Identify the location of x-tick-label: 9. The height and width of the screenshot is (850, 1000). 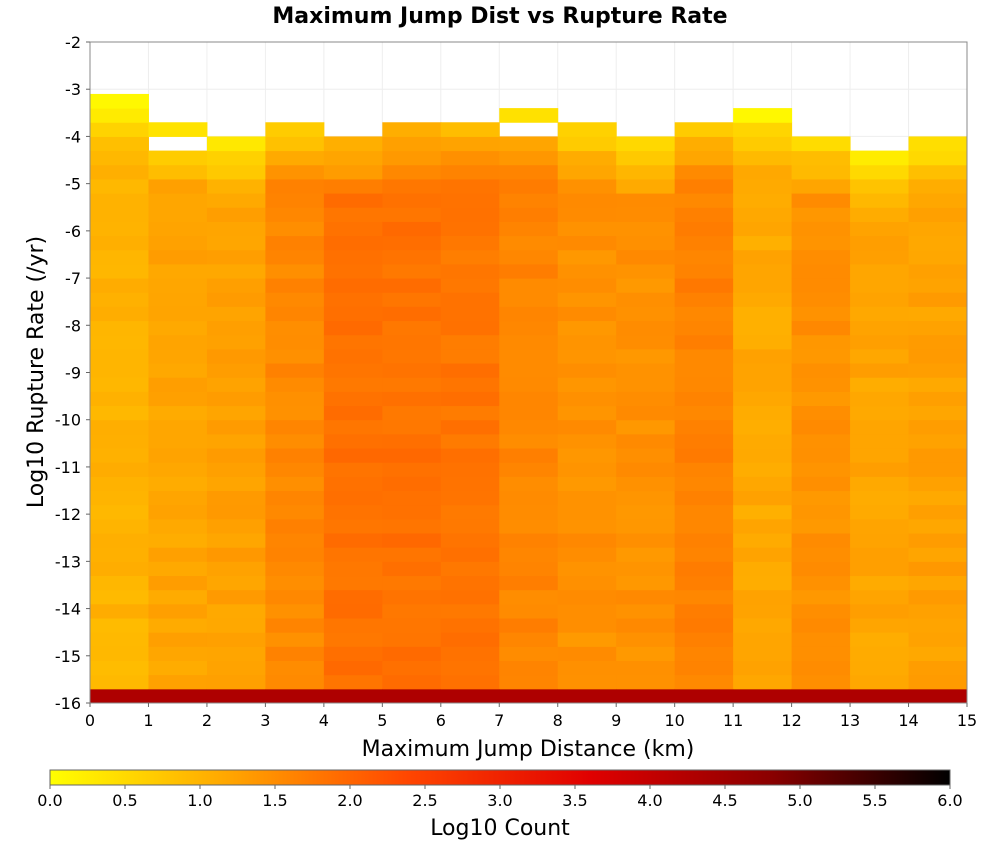
(616, 720).